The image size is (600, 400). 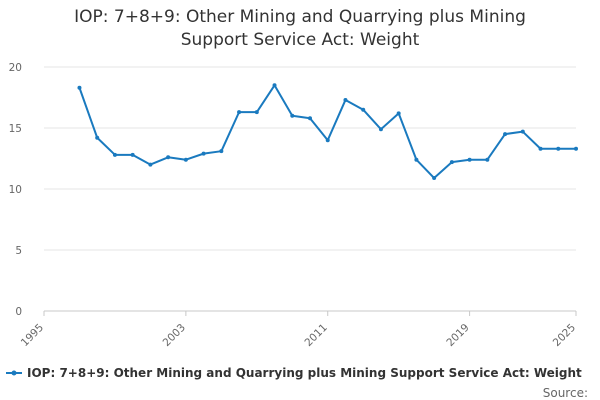 I want to click on x-tick-label: 1995, so click(x=32, y=335).